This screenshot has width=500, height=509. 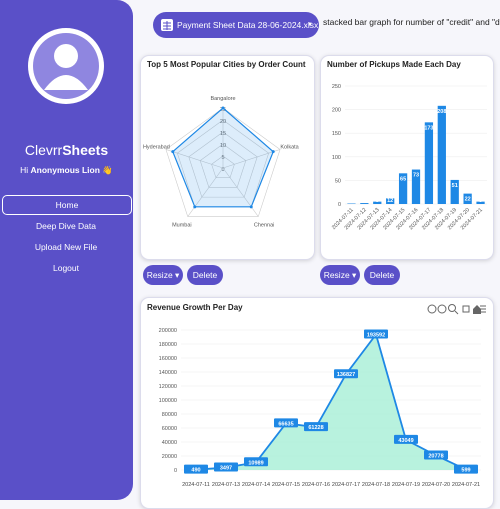 I want to click on x-tick-label: 2024-07-19, so click(x=406, y=485).